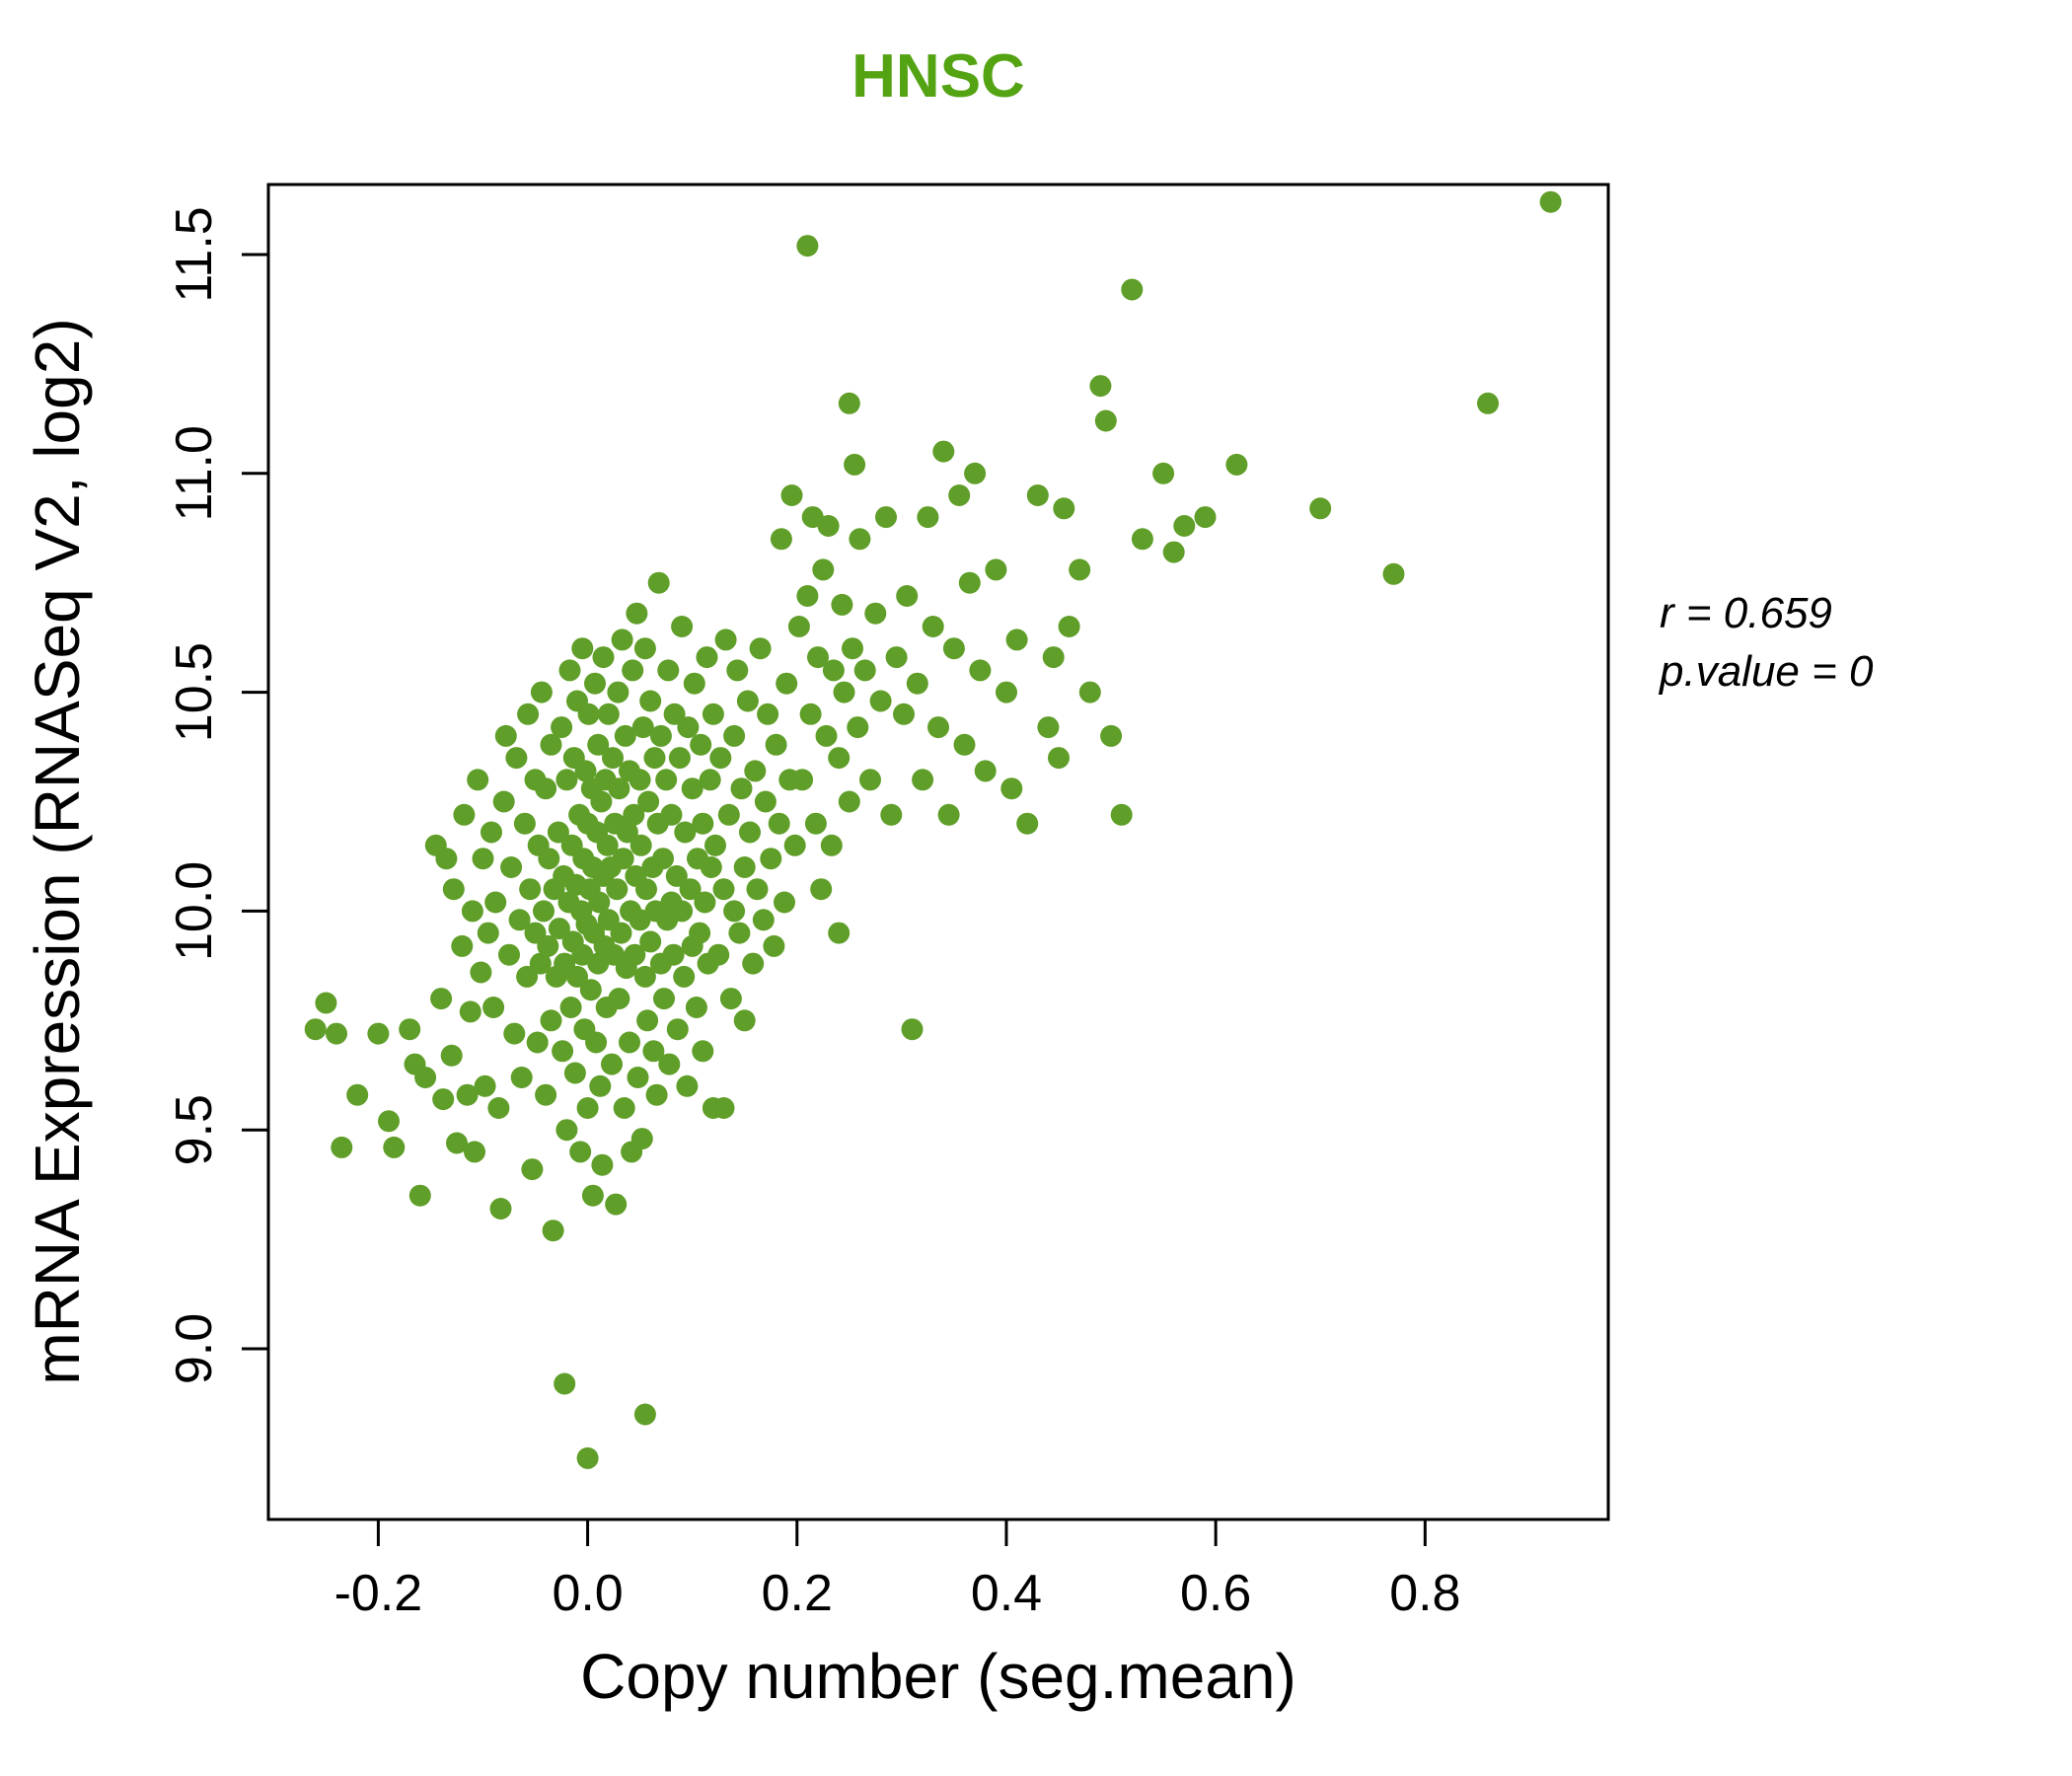 This screenshot has width=2072, height=1776. What do you see at coordinates (194, 911) in the screenshot?
I see `y-tick-label: 10.0` at bounding box center [194, 911].